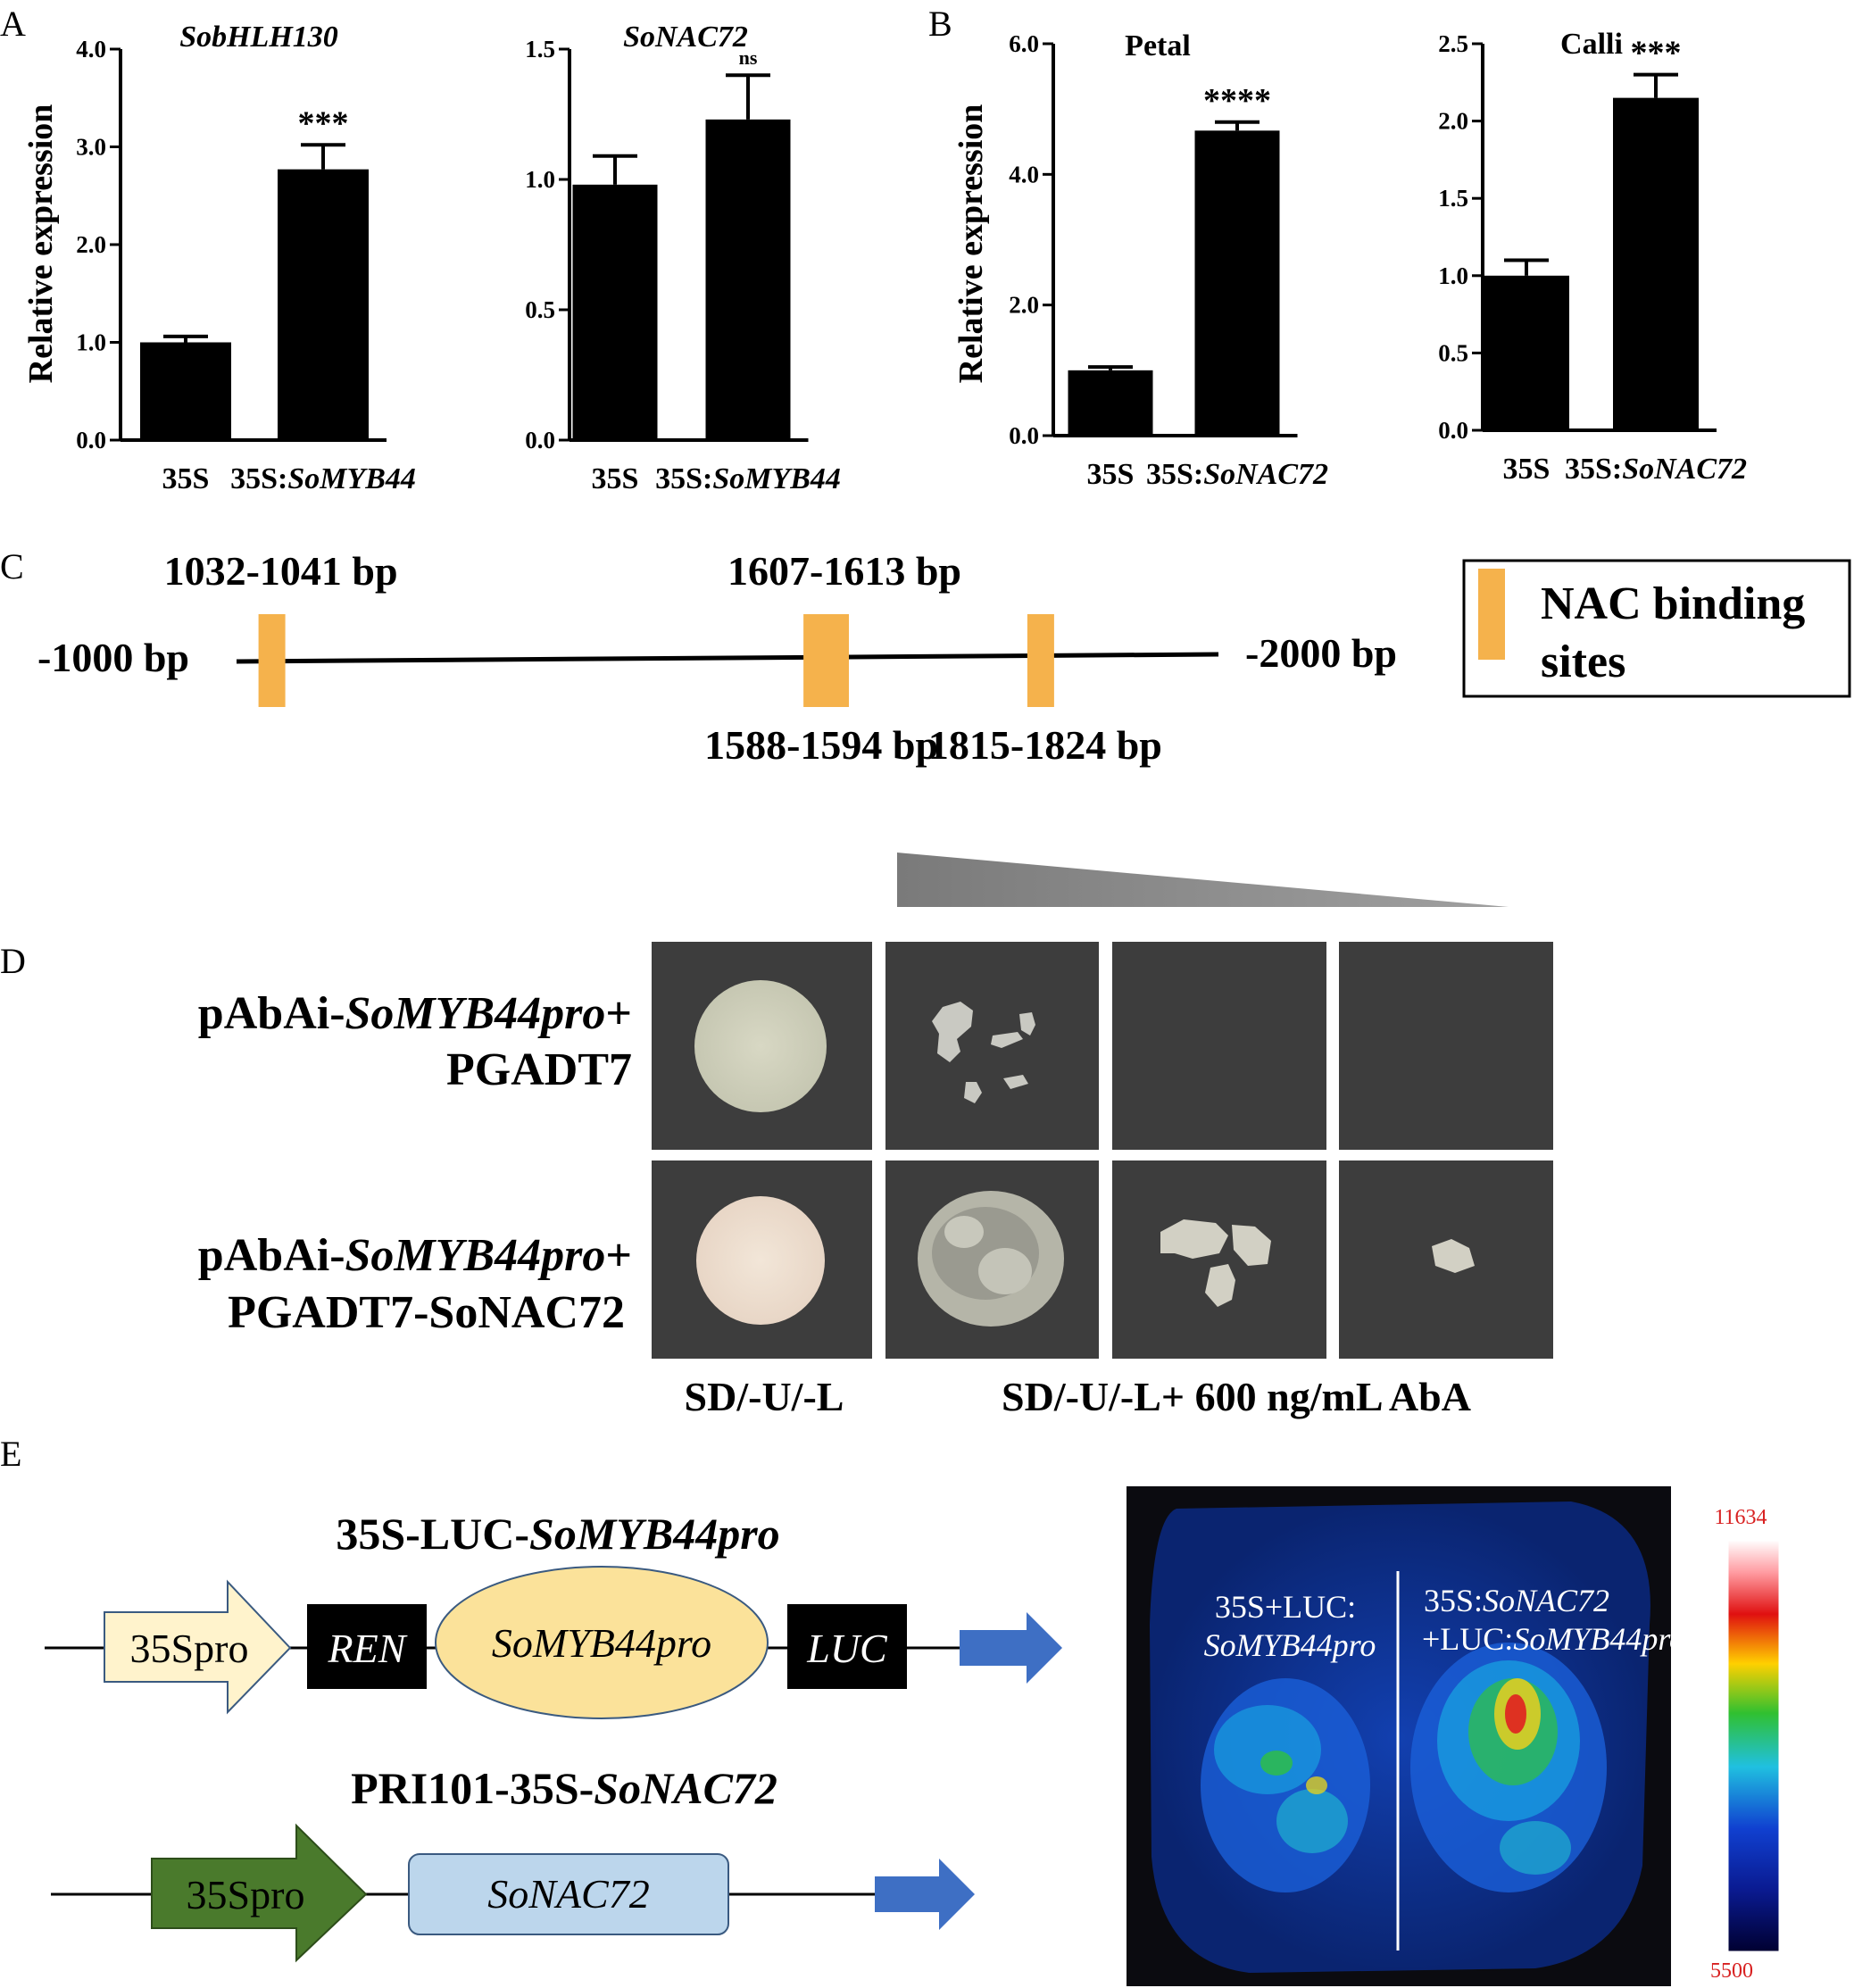 This screenshot has width=1854, height=1988. Describe the element at coordinates (1516, 1600) in the screenshot. I see `luc-right-line1: 35S:SoNAC72` at that location.